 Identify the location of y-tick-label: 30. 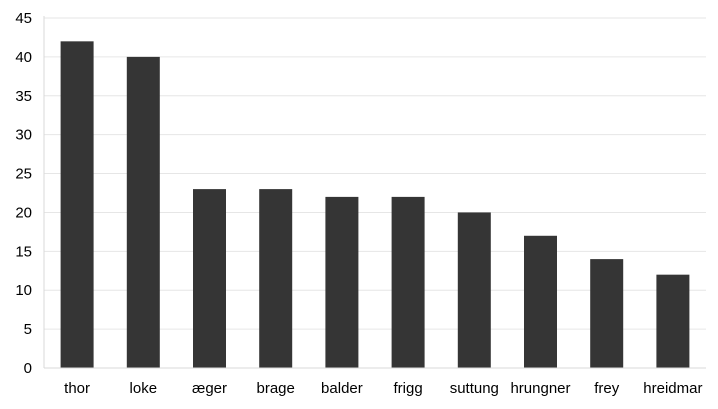
(23, 135).